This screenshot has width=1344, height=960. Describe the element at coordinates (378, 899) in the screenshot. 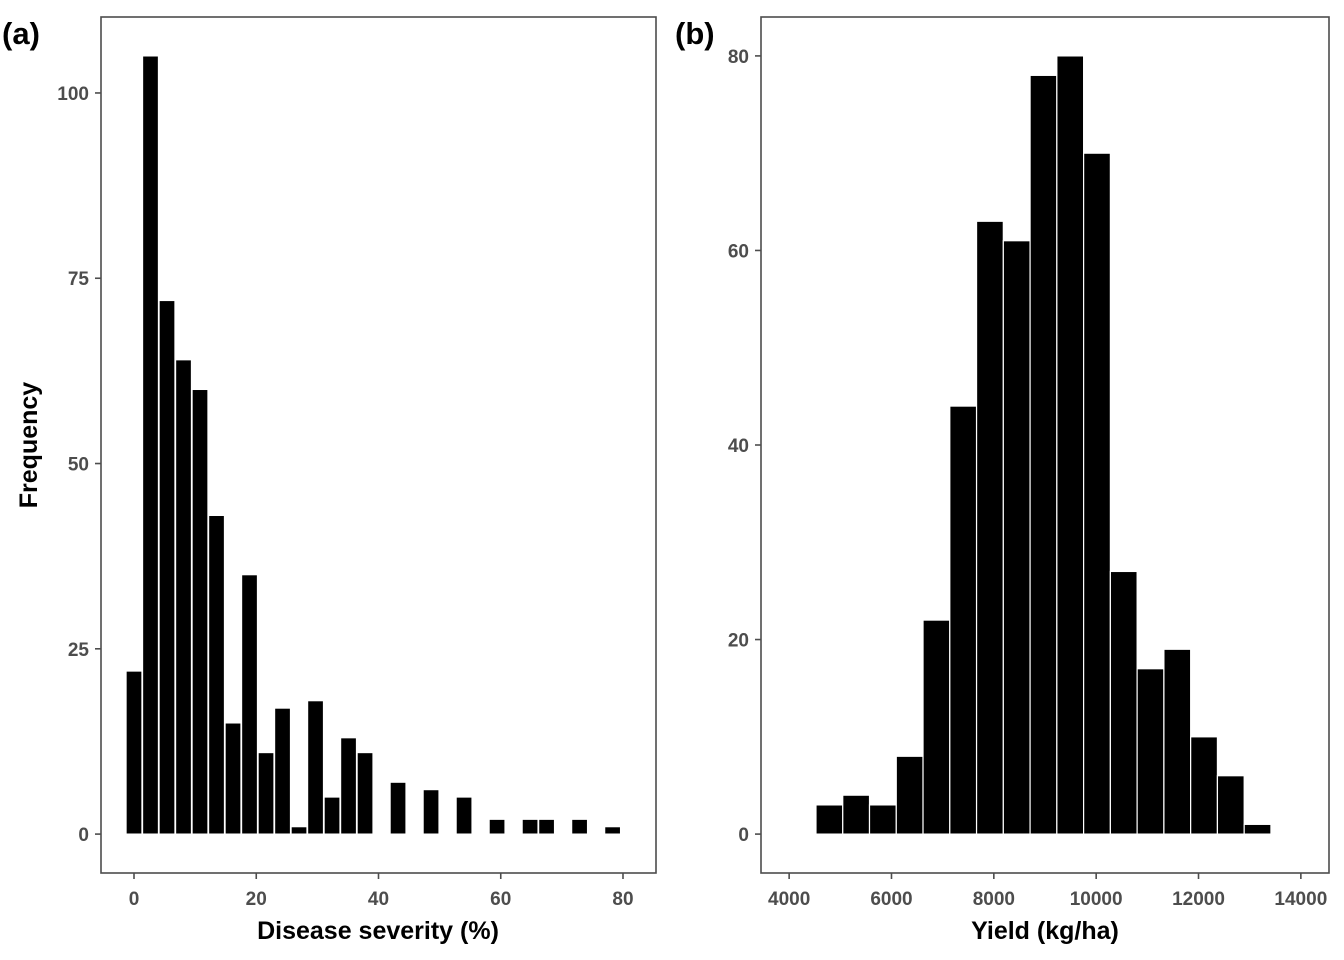

I see `x-tick-label-a-2: 40` at that location.